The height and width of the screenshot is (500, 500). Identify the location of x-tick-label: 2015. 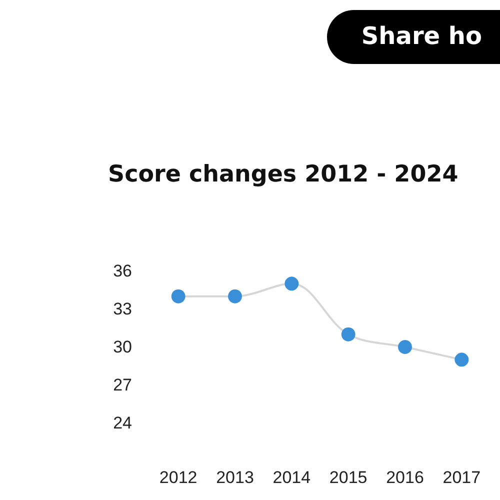
(348, 477).